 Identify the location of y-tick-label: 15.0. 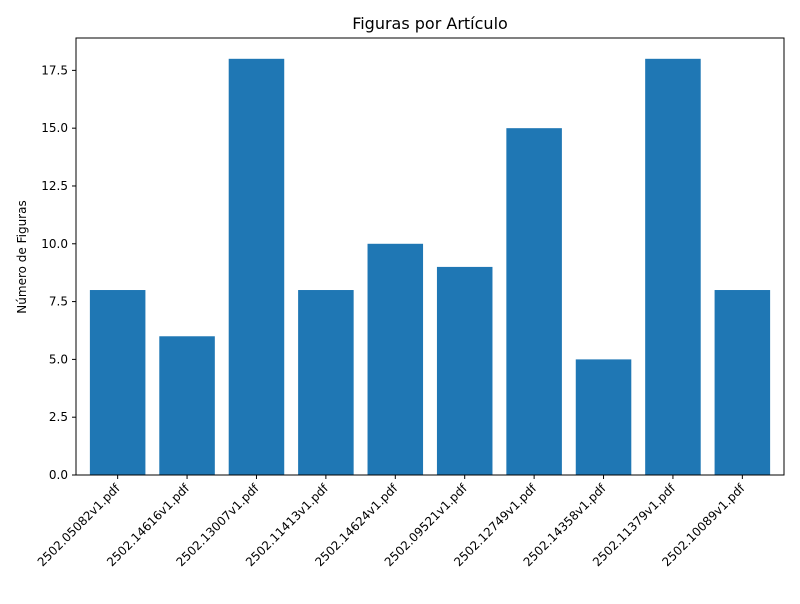
(54, 128).